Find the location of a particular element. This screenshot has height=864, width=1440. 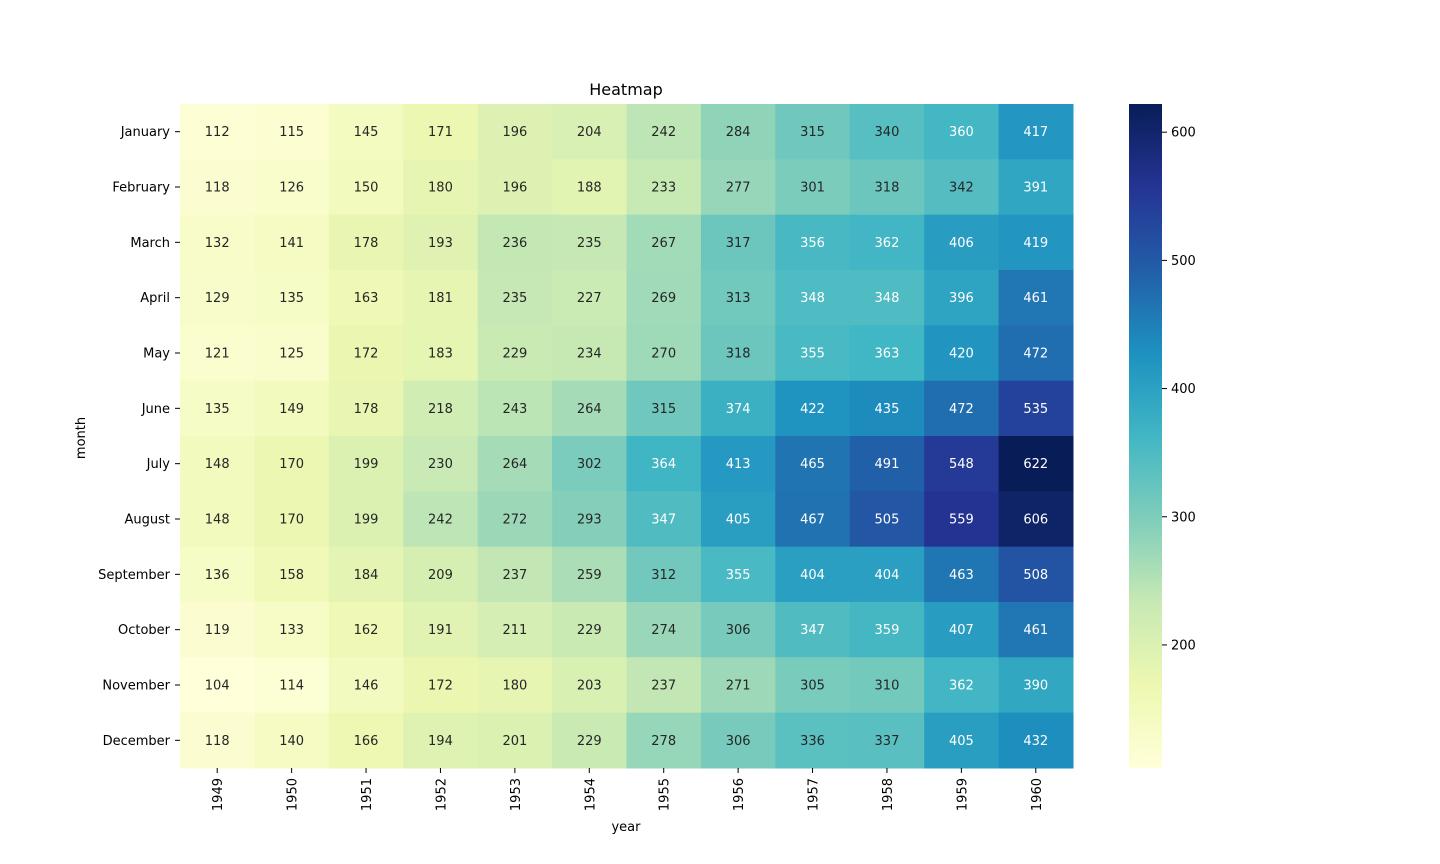

x-axis-label: year is located at coordinates (626, 827).